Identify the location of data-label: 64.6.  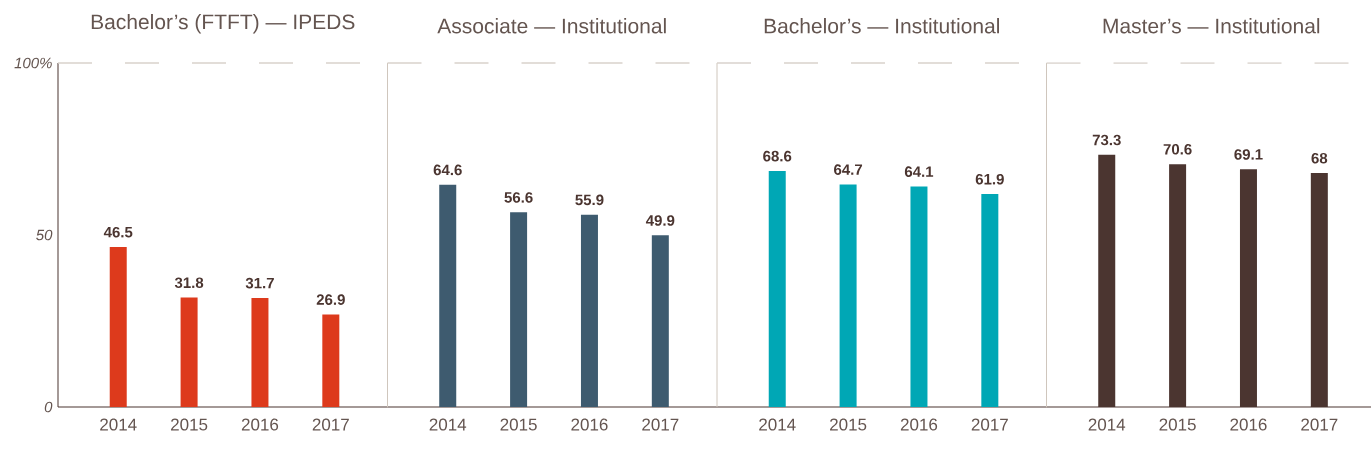
(447, 170).